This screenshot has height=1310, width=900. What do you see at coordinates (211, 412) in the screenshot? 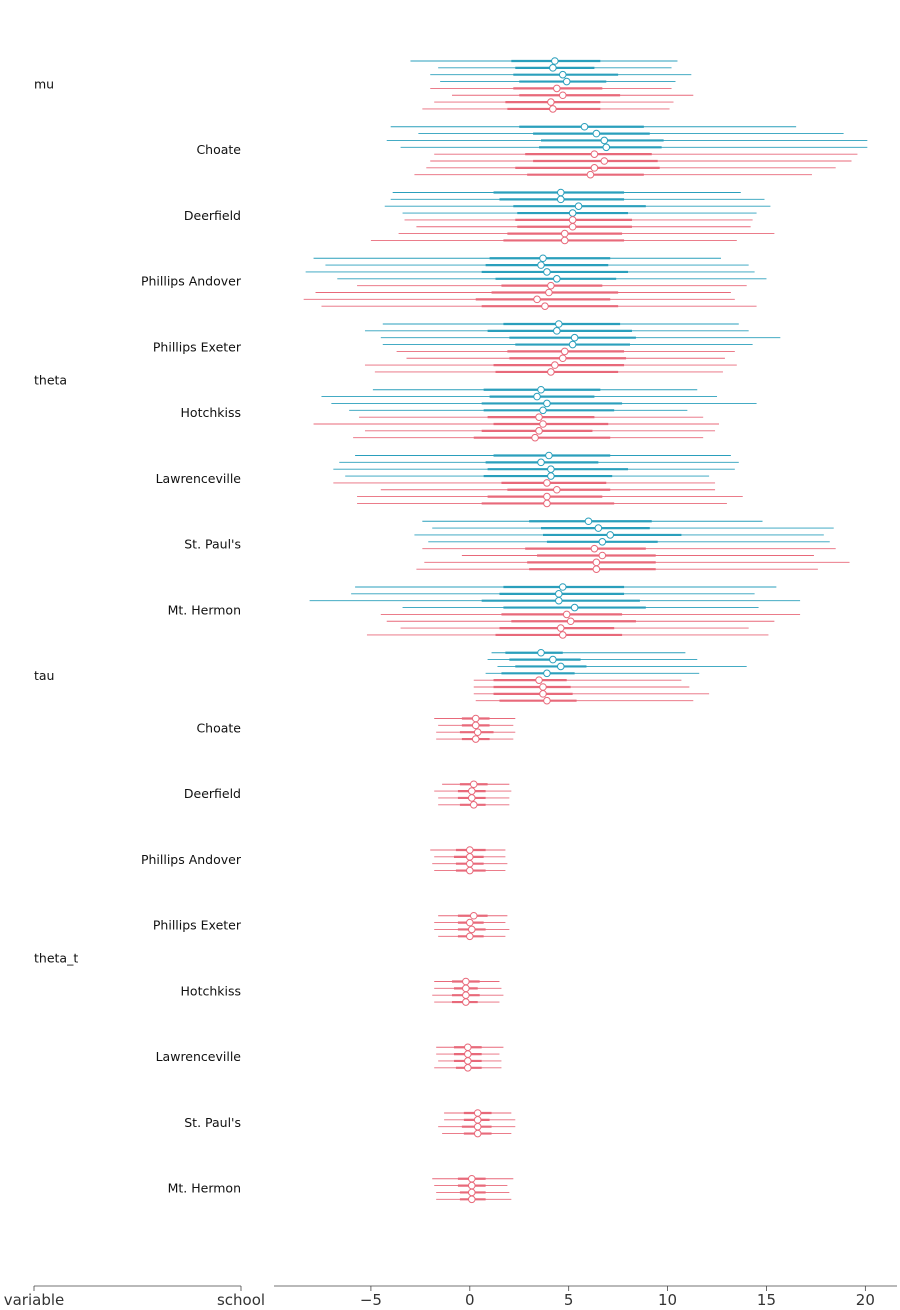
I see `school-label: Hotchkiss` at bounding box center [211, 412].